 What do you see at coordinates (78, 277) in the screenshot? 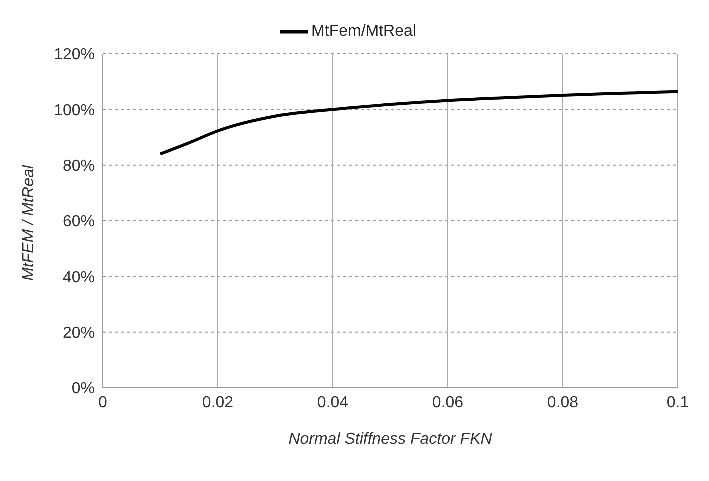
I see `y-tick-label: 40%` at bounding box center [78, 277].